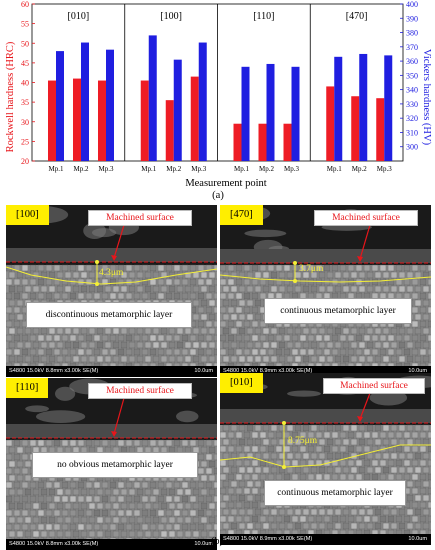  Describe the element at coordinates (25, 102) in the screenshot. I see `y-tick-label-left: 35` at that location.